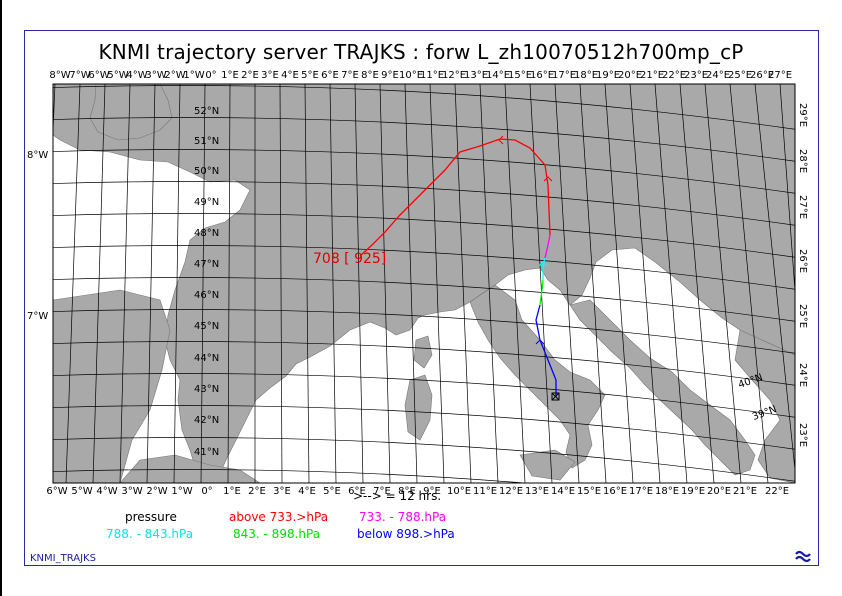 This screenshot has height=596, width=842. I want to click on source-label: KNMI_TRAJKS, so click(63, 558).